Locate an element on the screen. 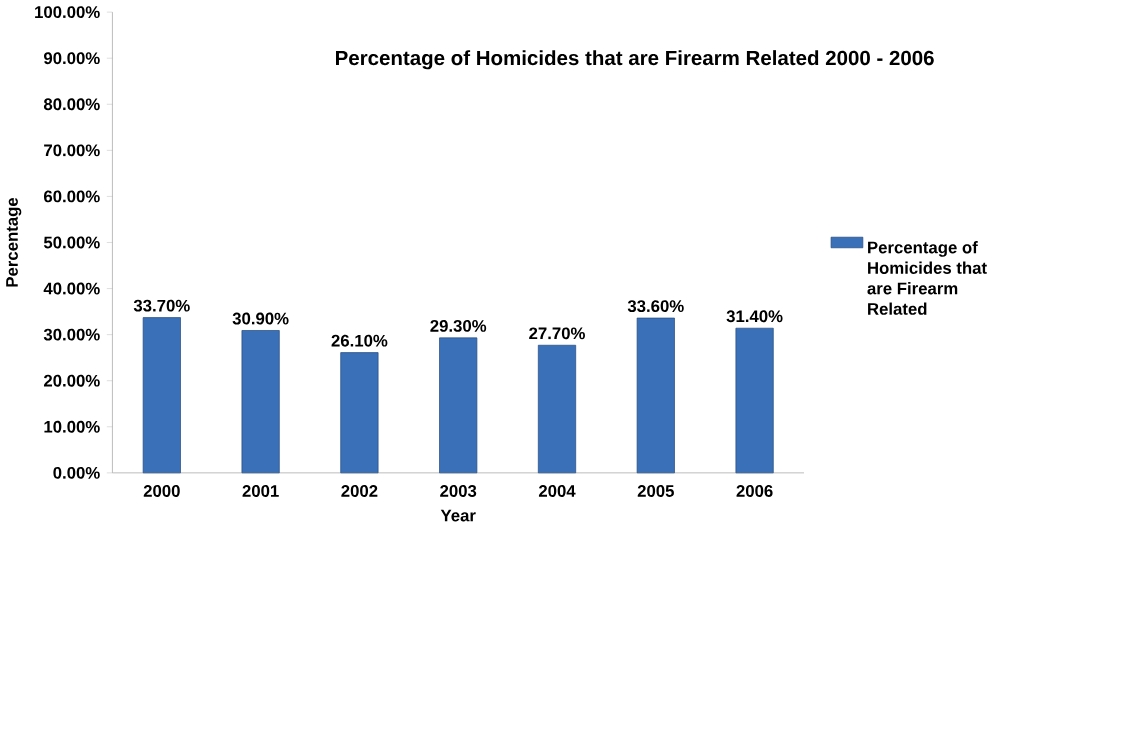 The height and width of the screenshot is (740, 1129). y-tick-label: 100.00% is located at coordinates (67, 12).